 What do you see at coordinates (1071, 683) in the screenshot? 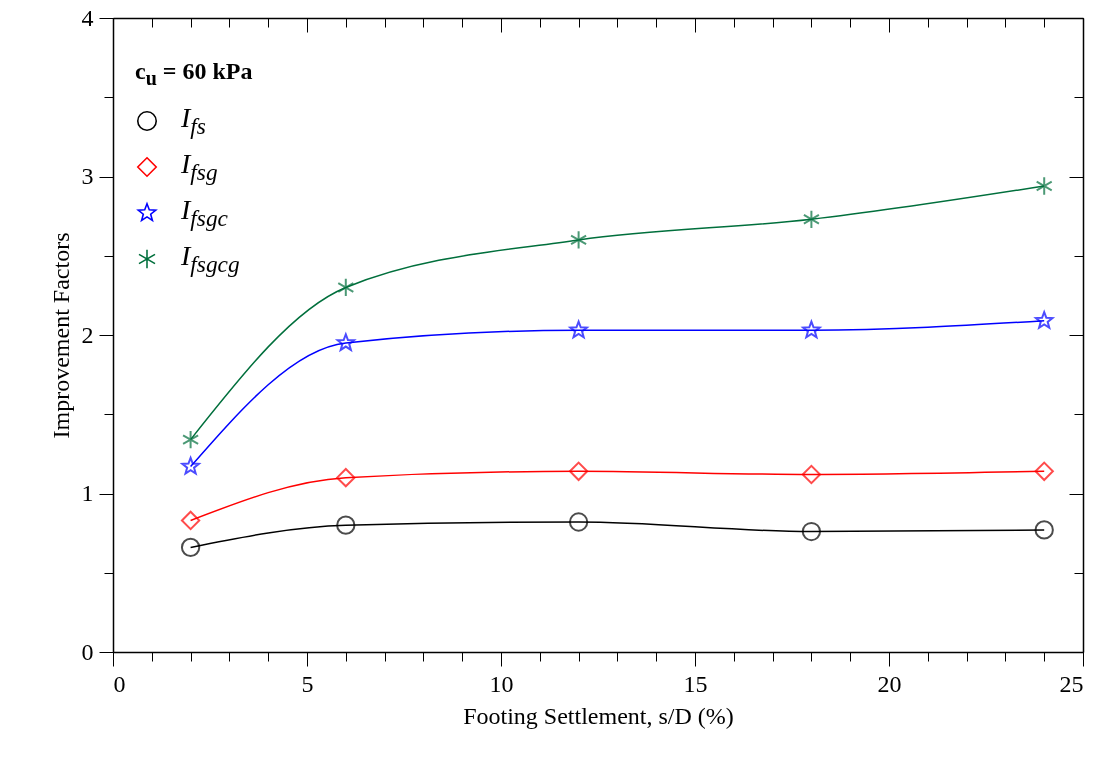
I see `x-tick-label: 25` at bounding box center [1071, 683].